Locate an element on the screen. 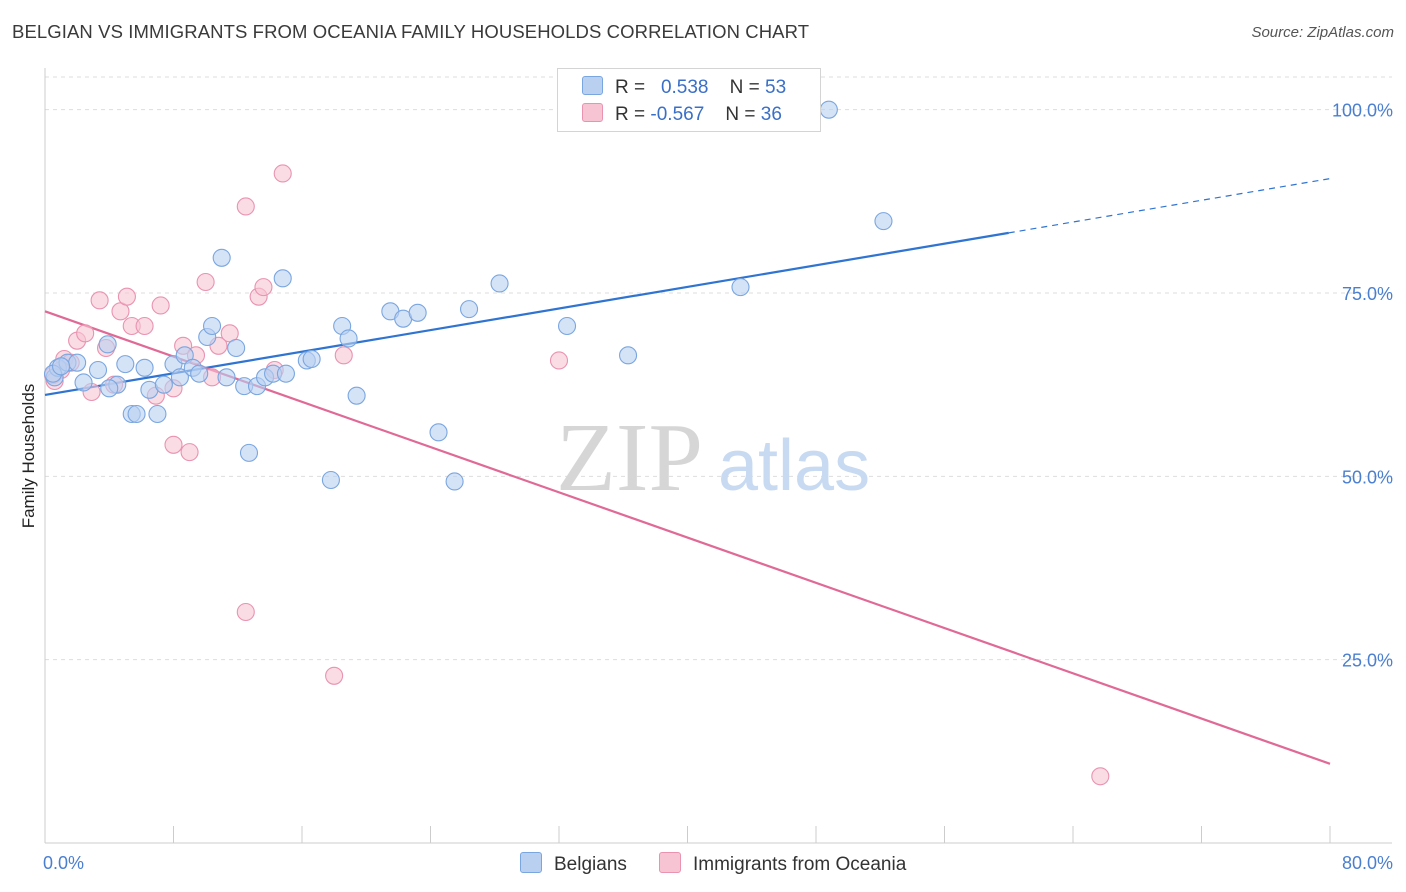 Image resolution: width=1406 pixels, height=892 pixels. belgians-trend-extension is located at coordinates (1169, 206).